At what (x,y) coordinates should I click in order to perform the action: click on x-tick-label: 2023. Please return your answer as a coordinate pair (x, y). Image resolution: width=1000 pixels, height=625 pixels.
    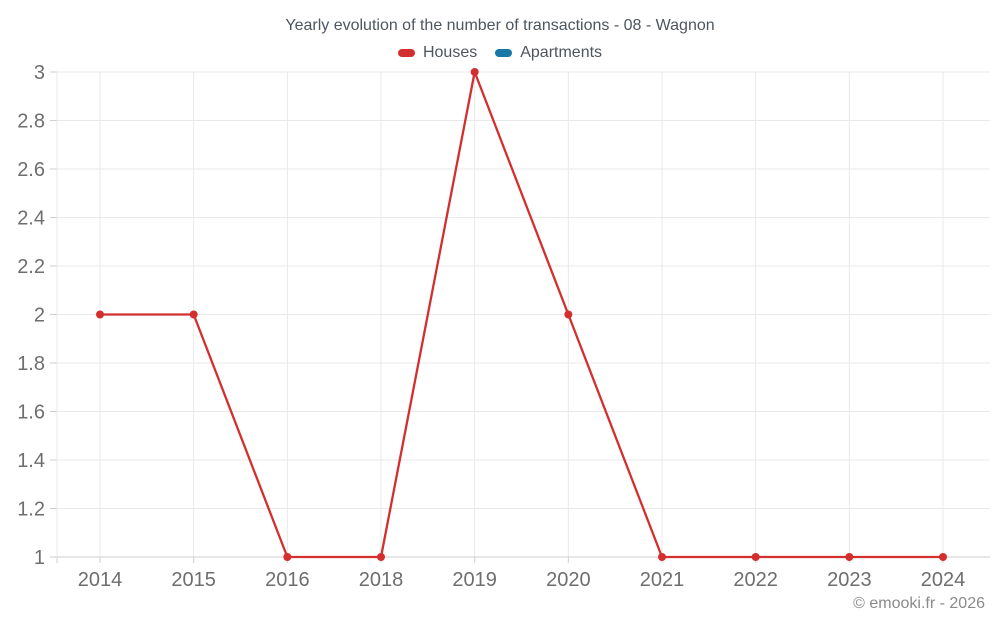
    Looking at the image, I should click on (849, 580).